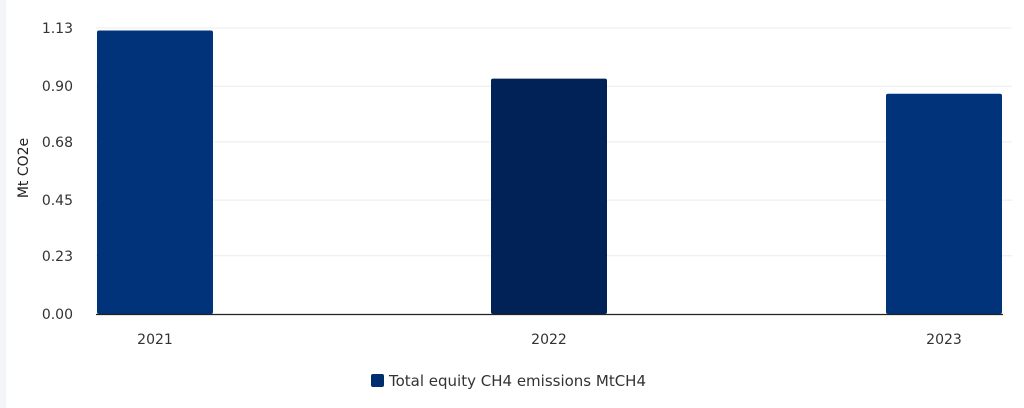 This screenshot has width=1024, height=408. I want to click on y-tick-label: 0.90, so click(57, 87).